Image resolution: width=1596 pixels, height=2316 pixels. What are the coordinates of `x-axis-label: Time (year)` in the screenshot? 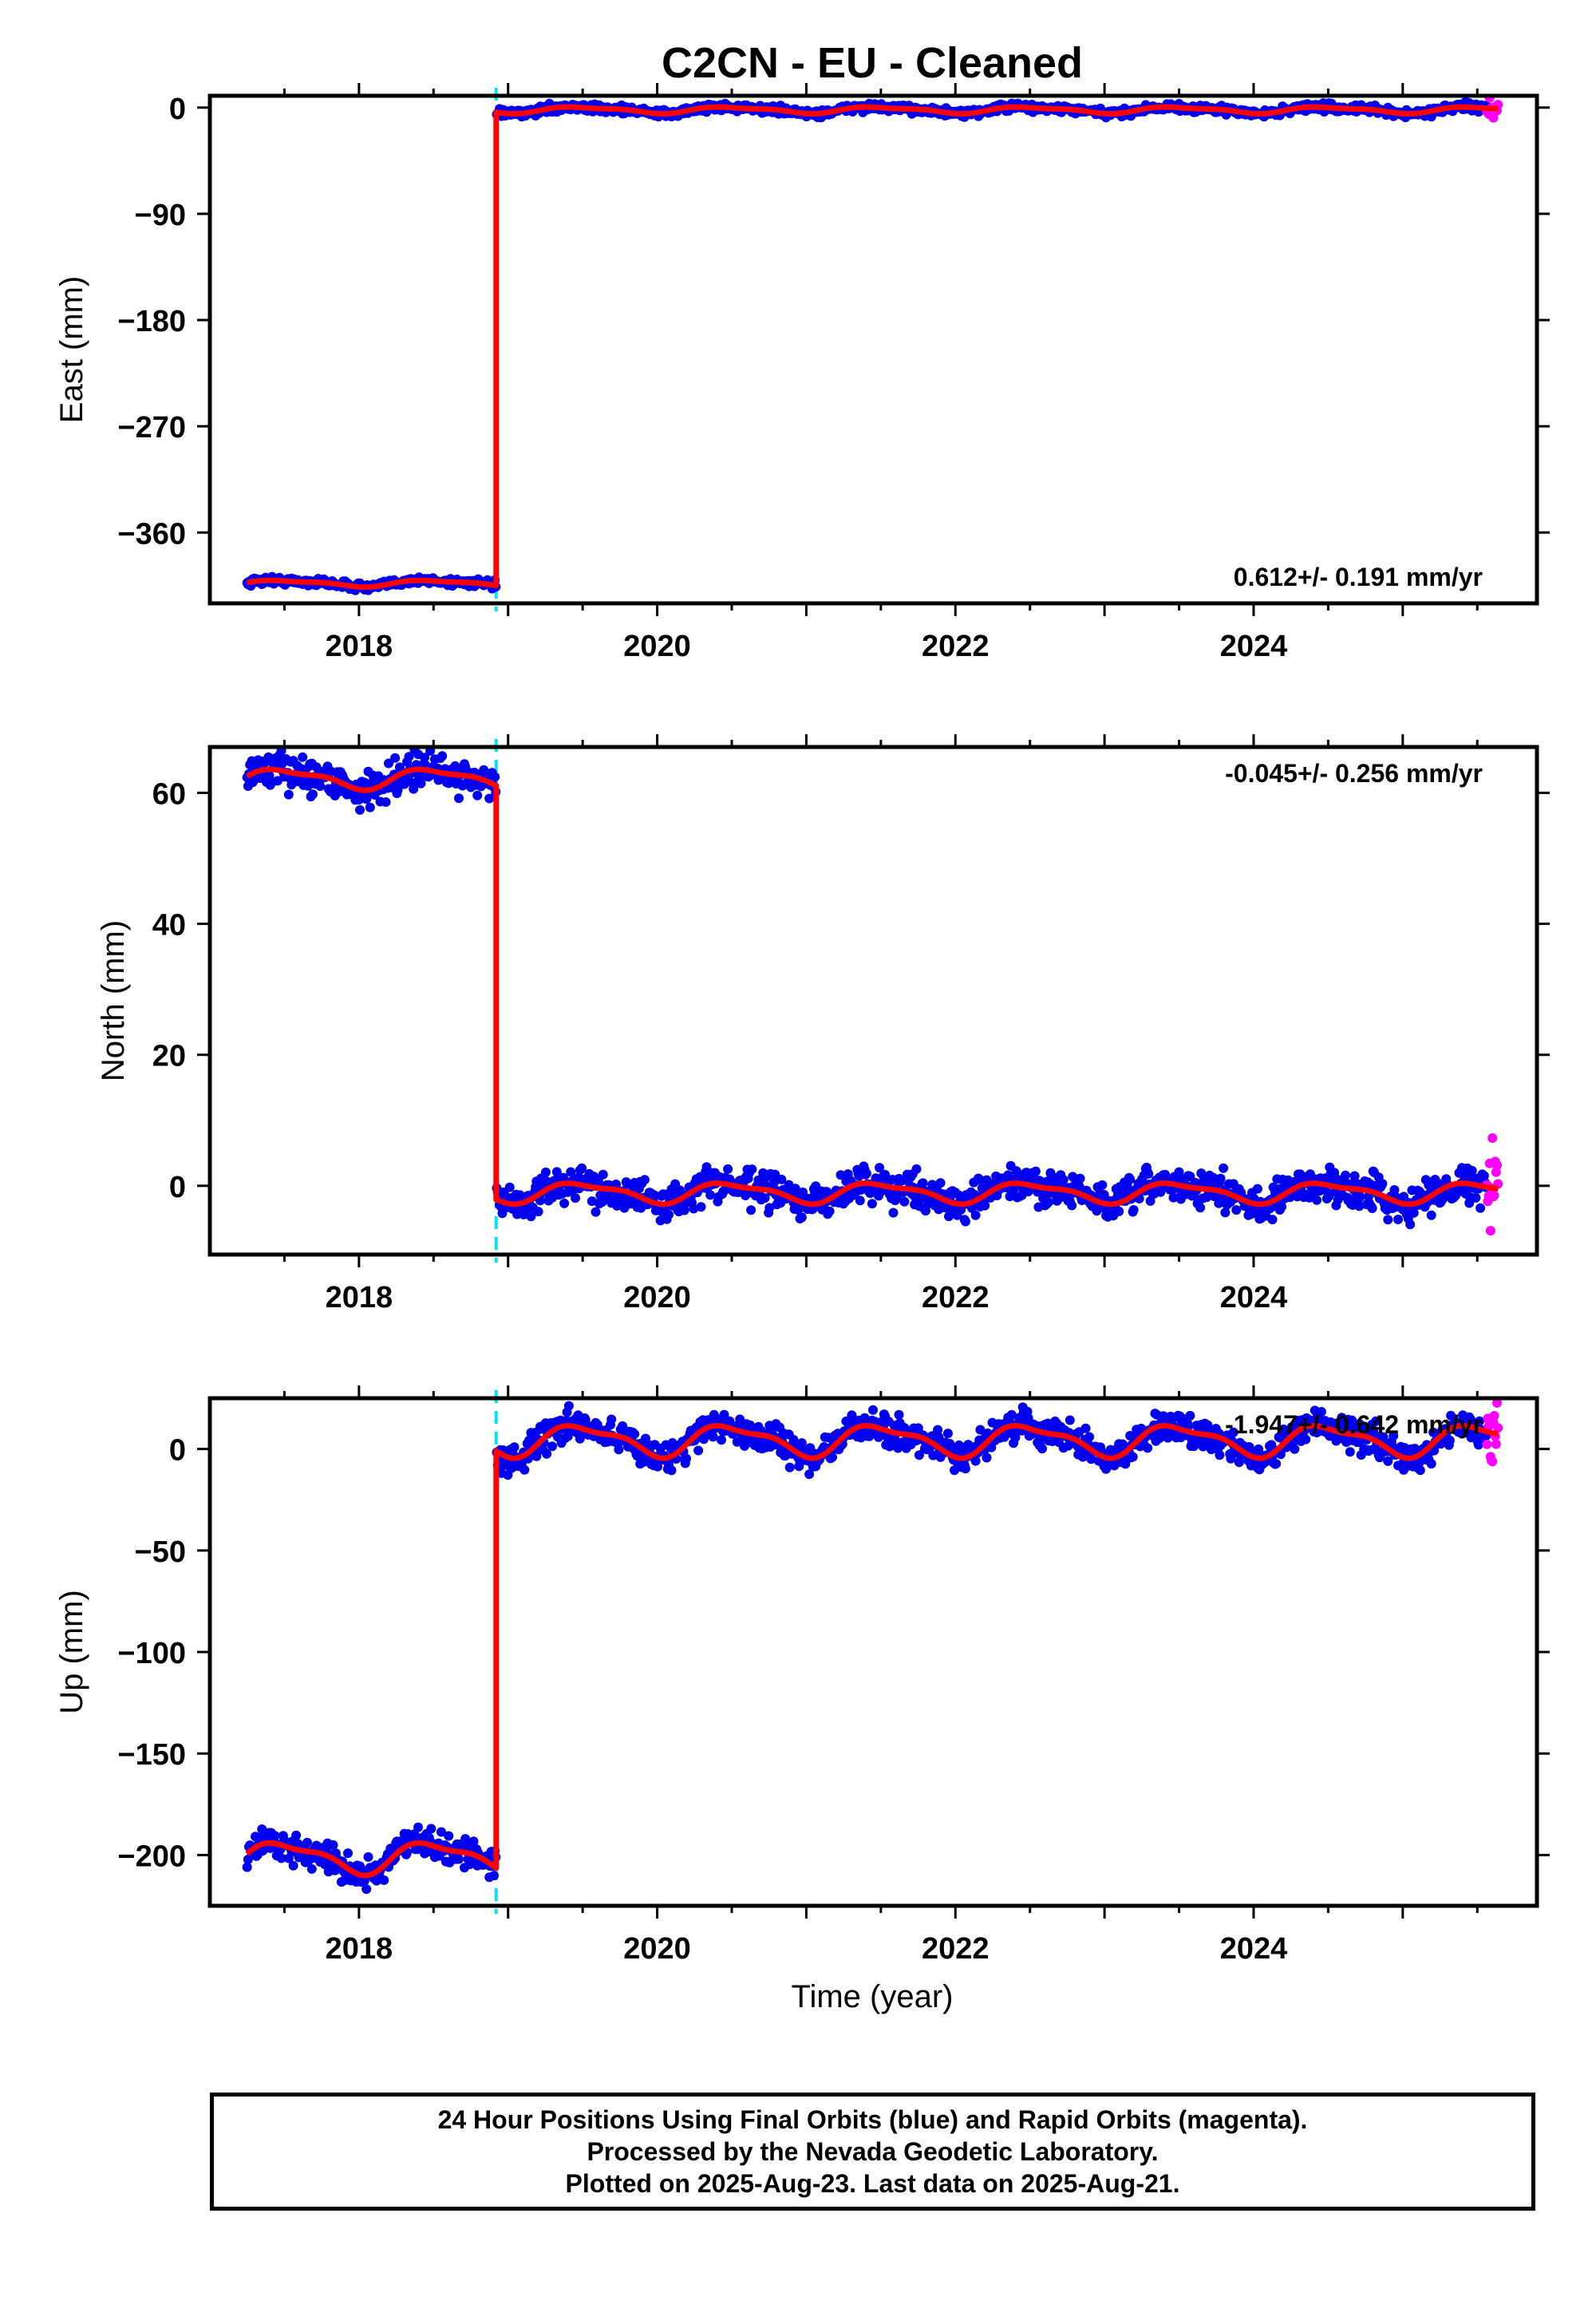 It's located at (873, 1996).